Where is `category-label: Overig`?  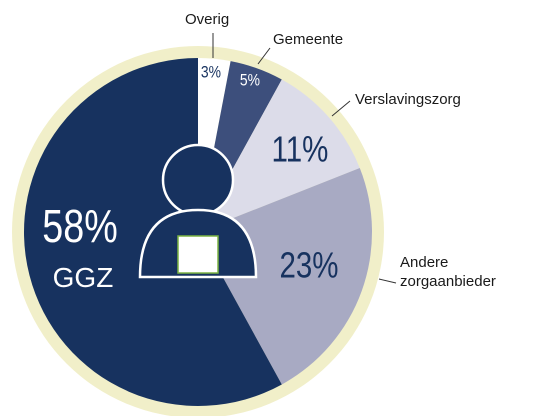 category-label: Overig is located at coordinates (207, 19).